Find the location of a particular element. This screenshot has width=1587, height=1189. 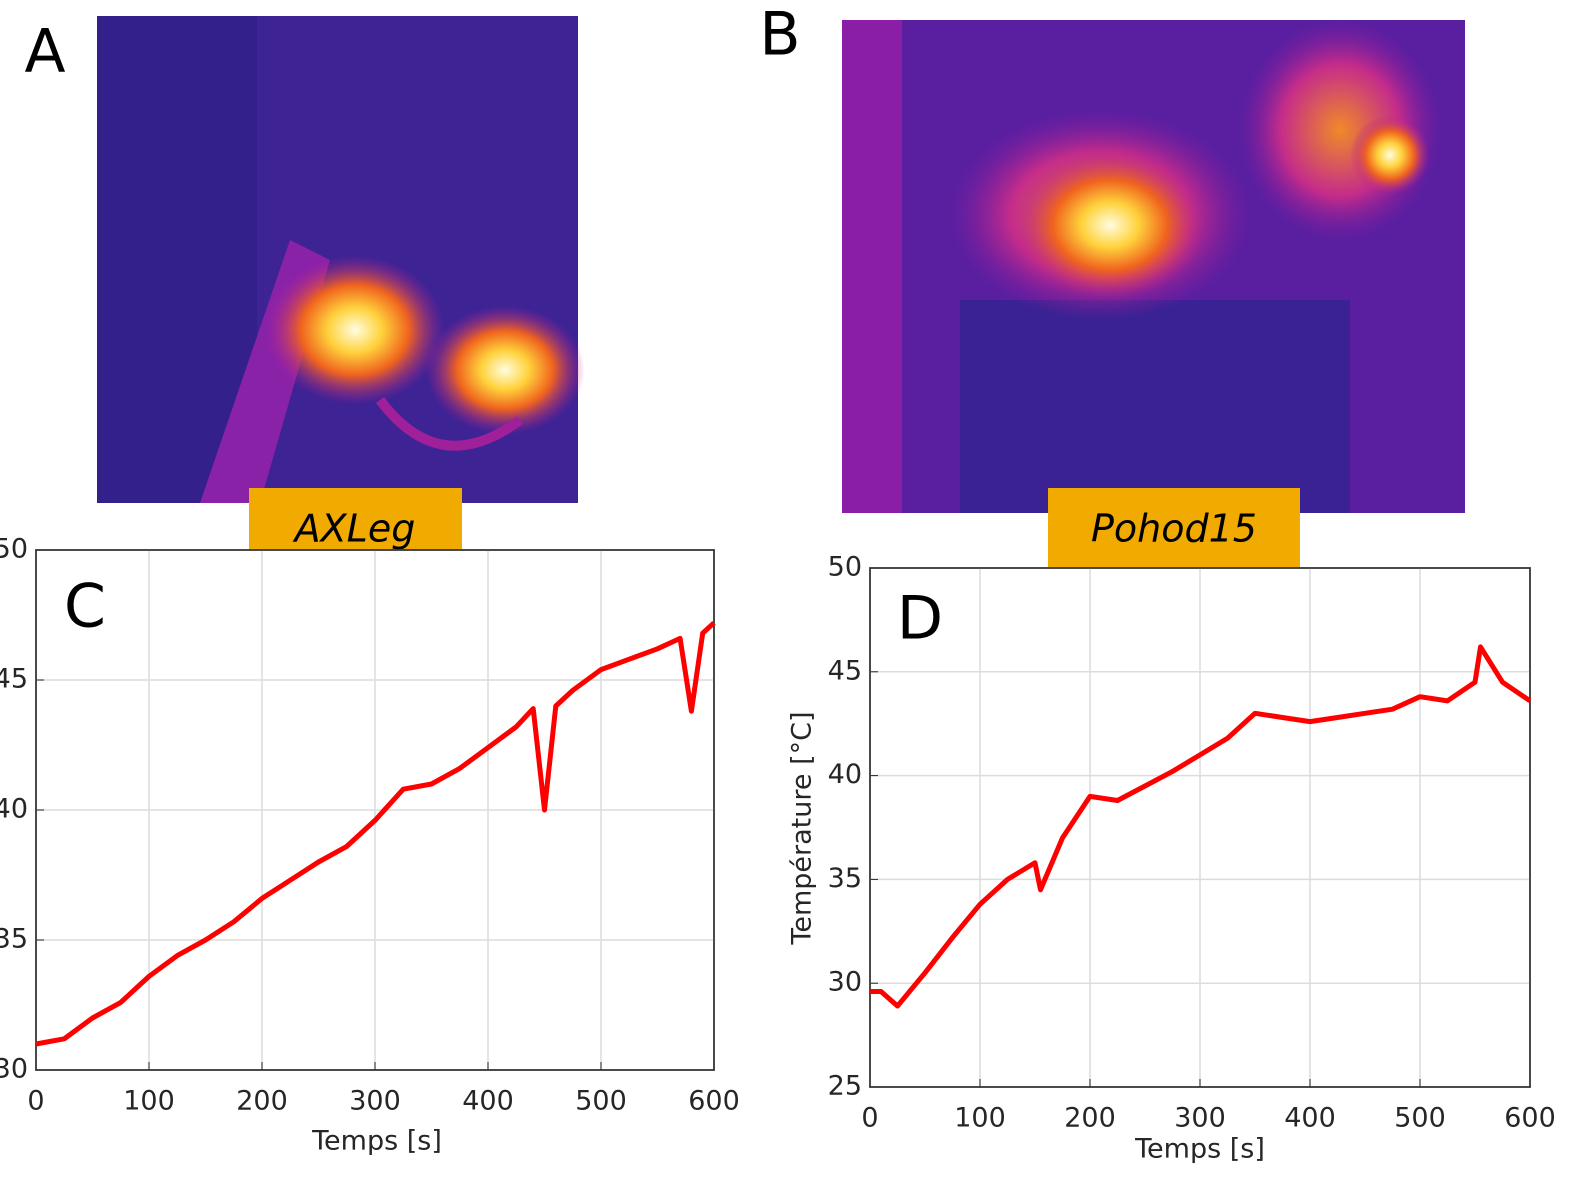

caption-box is located at coordinates (1174, 529).